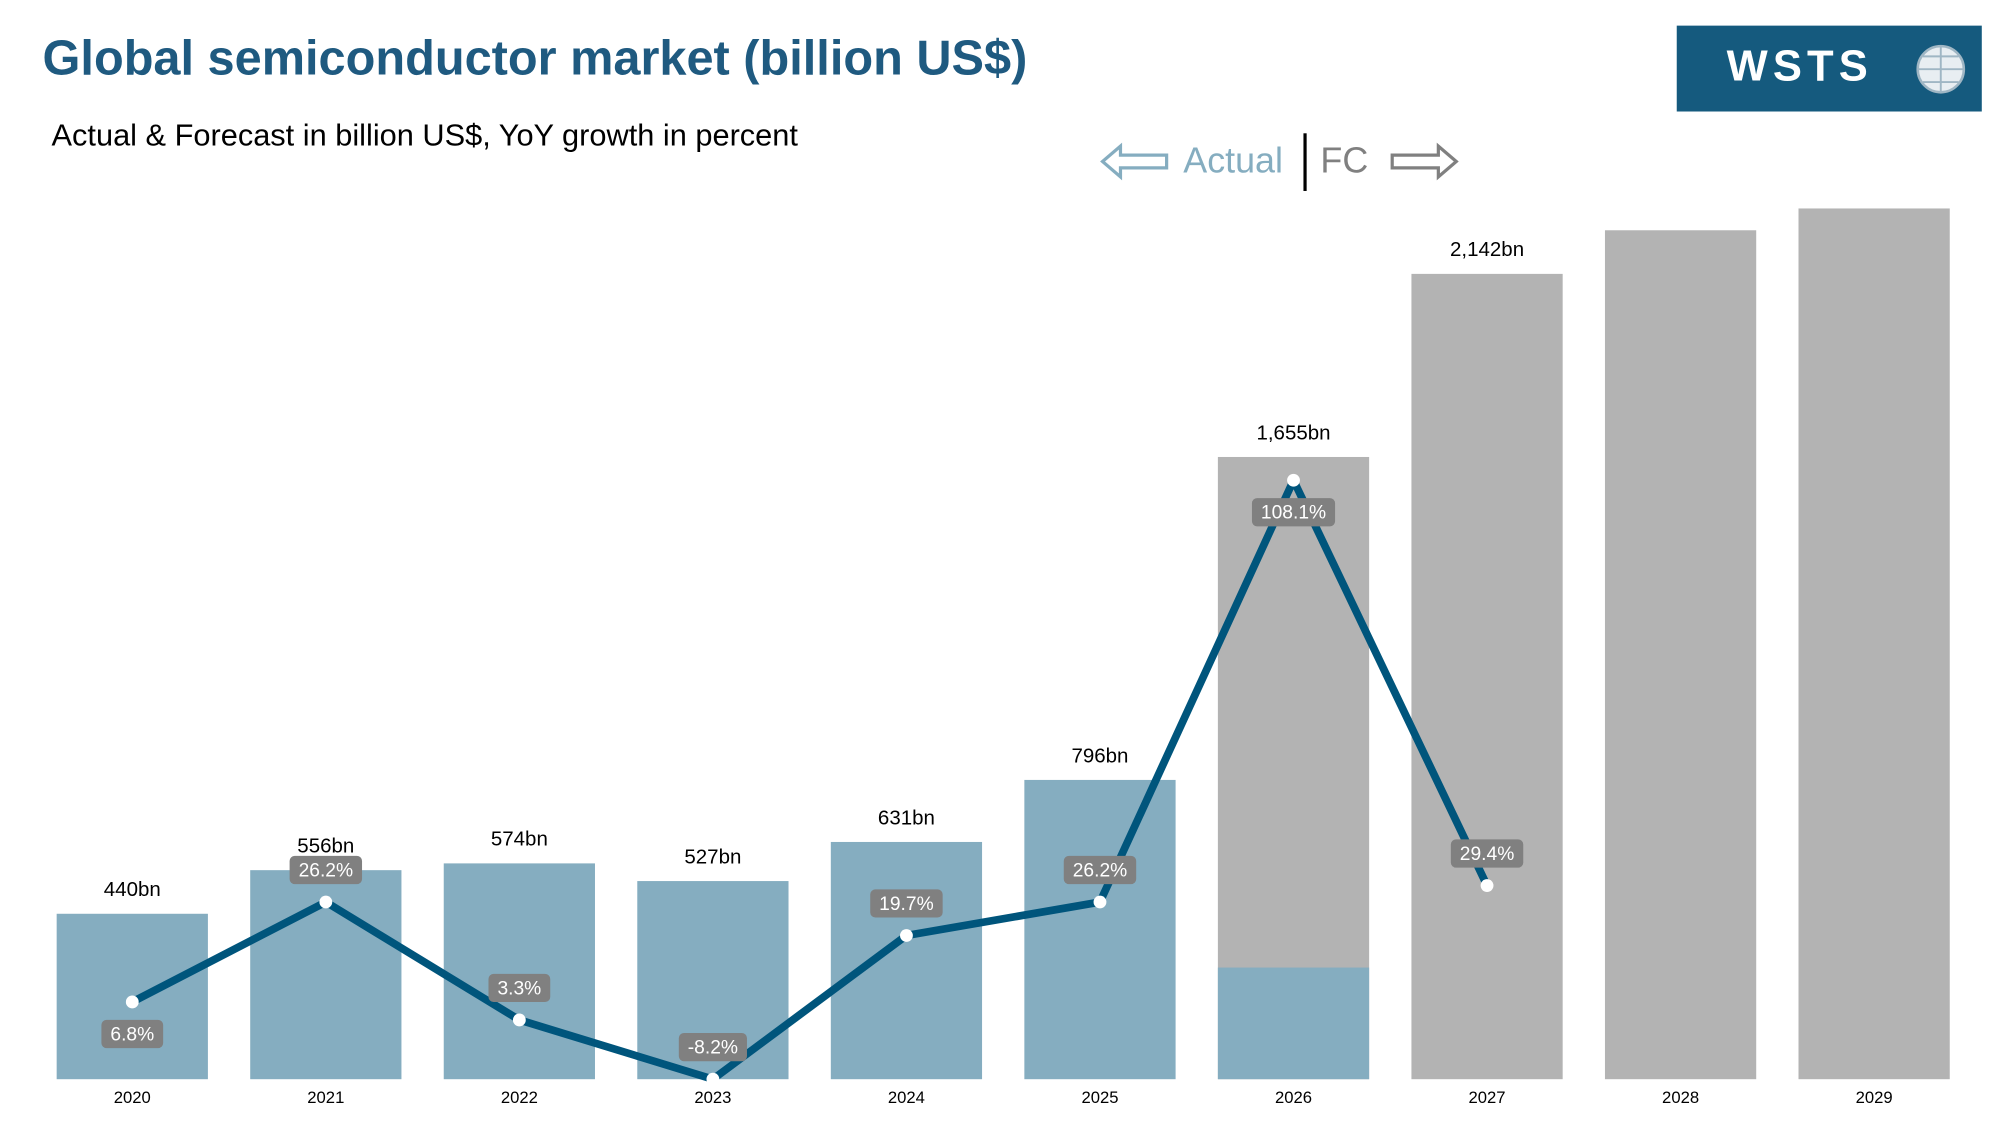 The image size is (2000, 1147). I want to click on growth-label: 29.4%, so click(1487, 854).